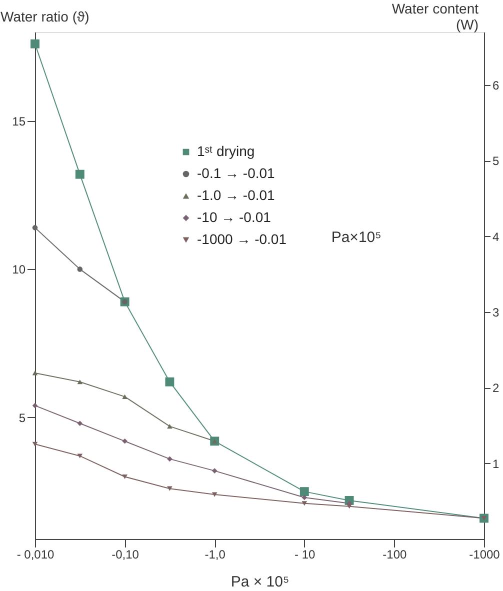  I want to click on legend-label: -0.1 → -0.01, so click(236, 173).